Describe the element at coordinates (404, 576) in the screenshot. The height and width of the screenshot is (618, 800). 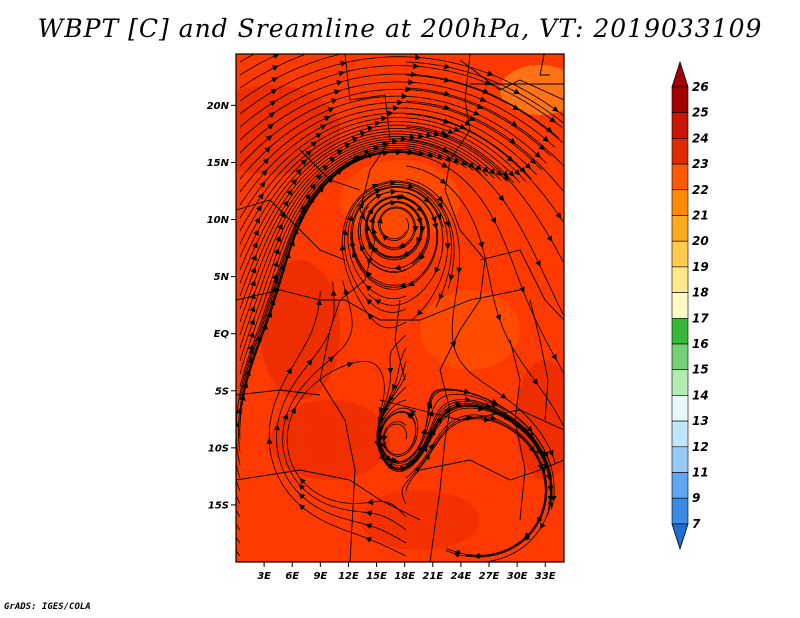
I see `lon-tick-label: 18E` at that location.